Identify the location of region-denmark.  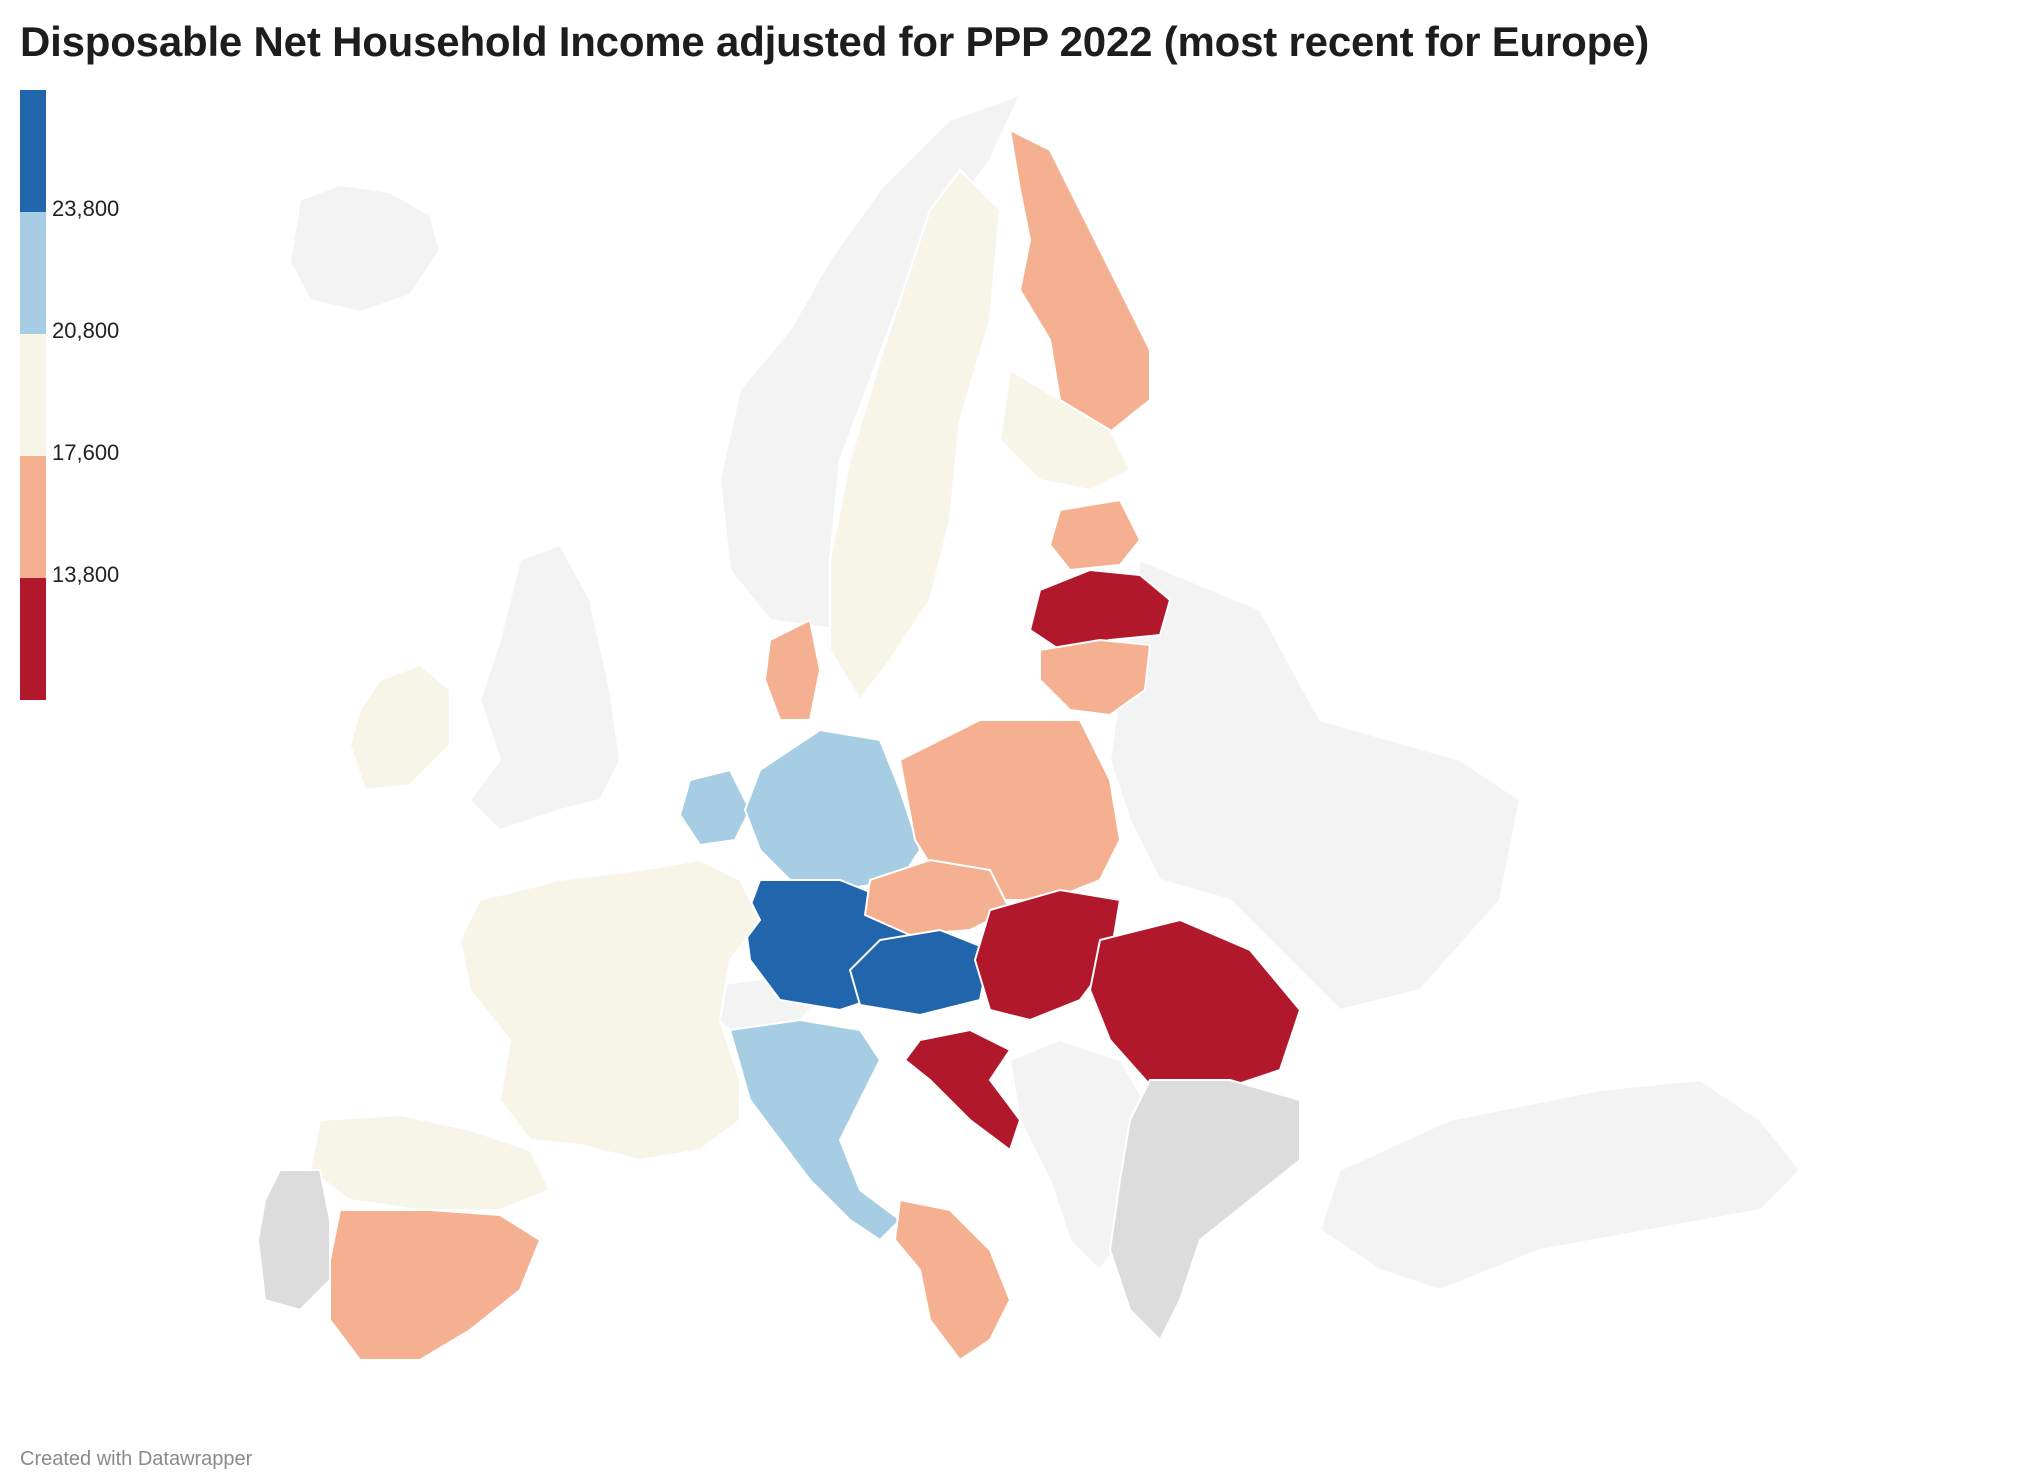
(792, 669).